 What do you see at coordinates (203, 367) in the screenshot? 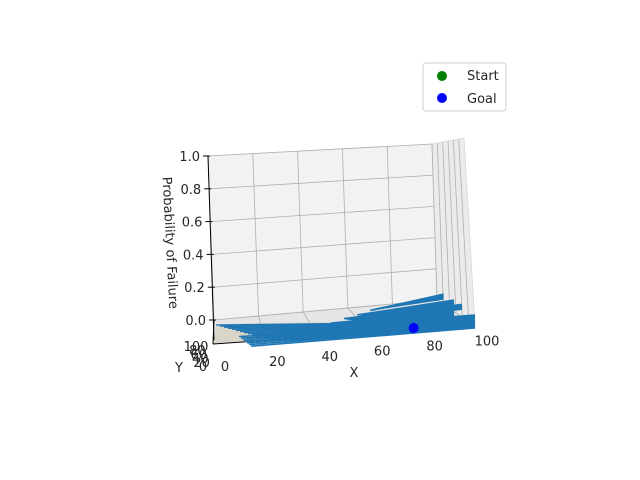
I see `y-tick-label: 0` at bounding box center [203, 367].